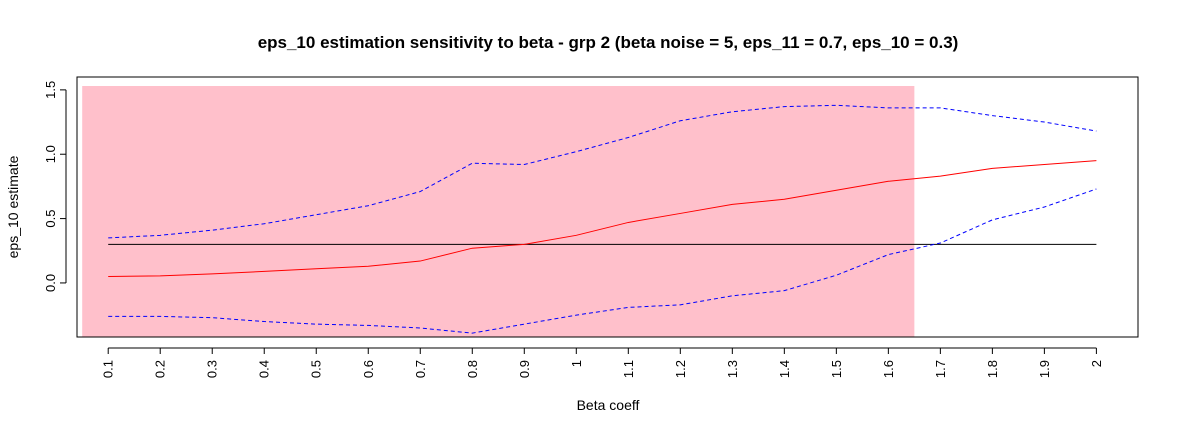 Image resolution: width=1180 pixels, height=433 pixels. I want to click on y-tick-label: 0.5, so click(50, 219).